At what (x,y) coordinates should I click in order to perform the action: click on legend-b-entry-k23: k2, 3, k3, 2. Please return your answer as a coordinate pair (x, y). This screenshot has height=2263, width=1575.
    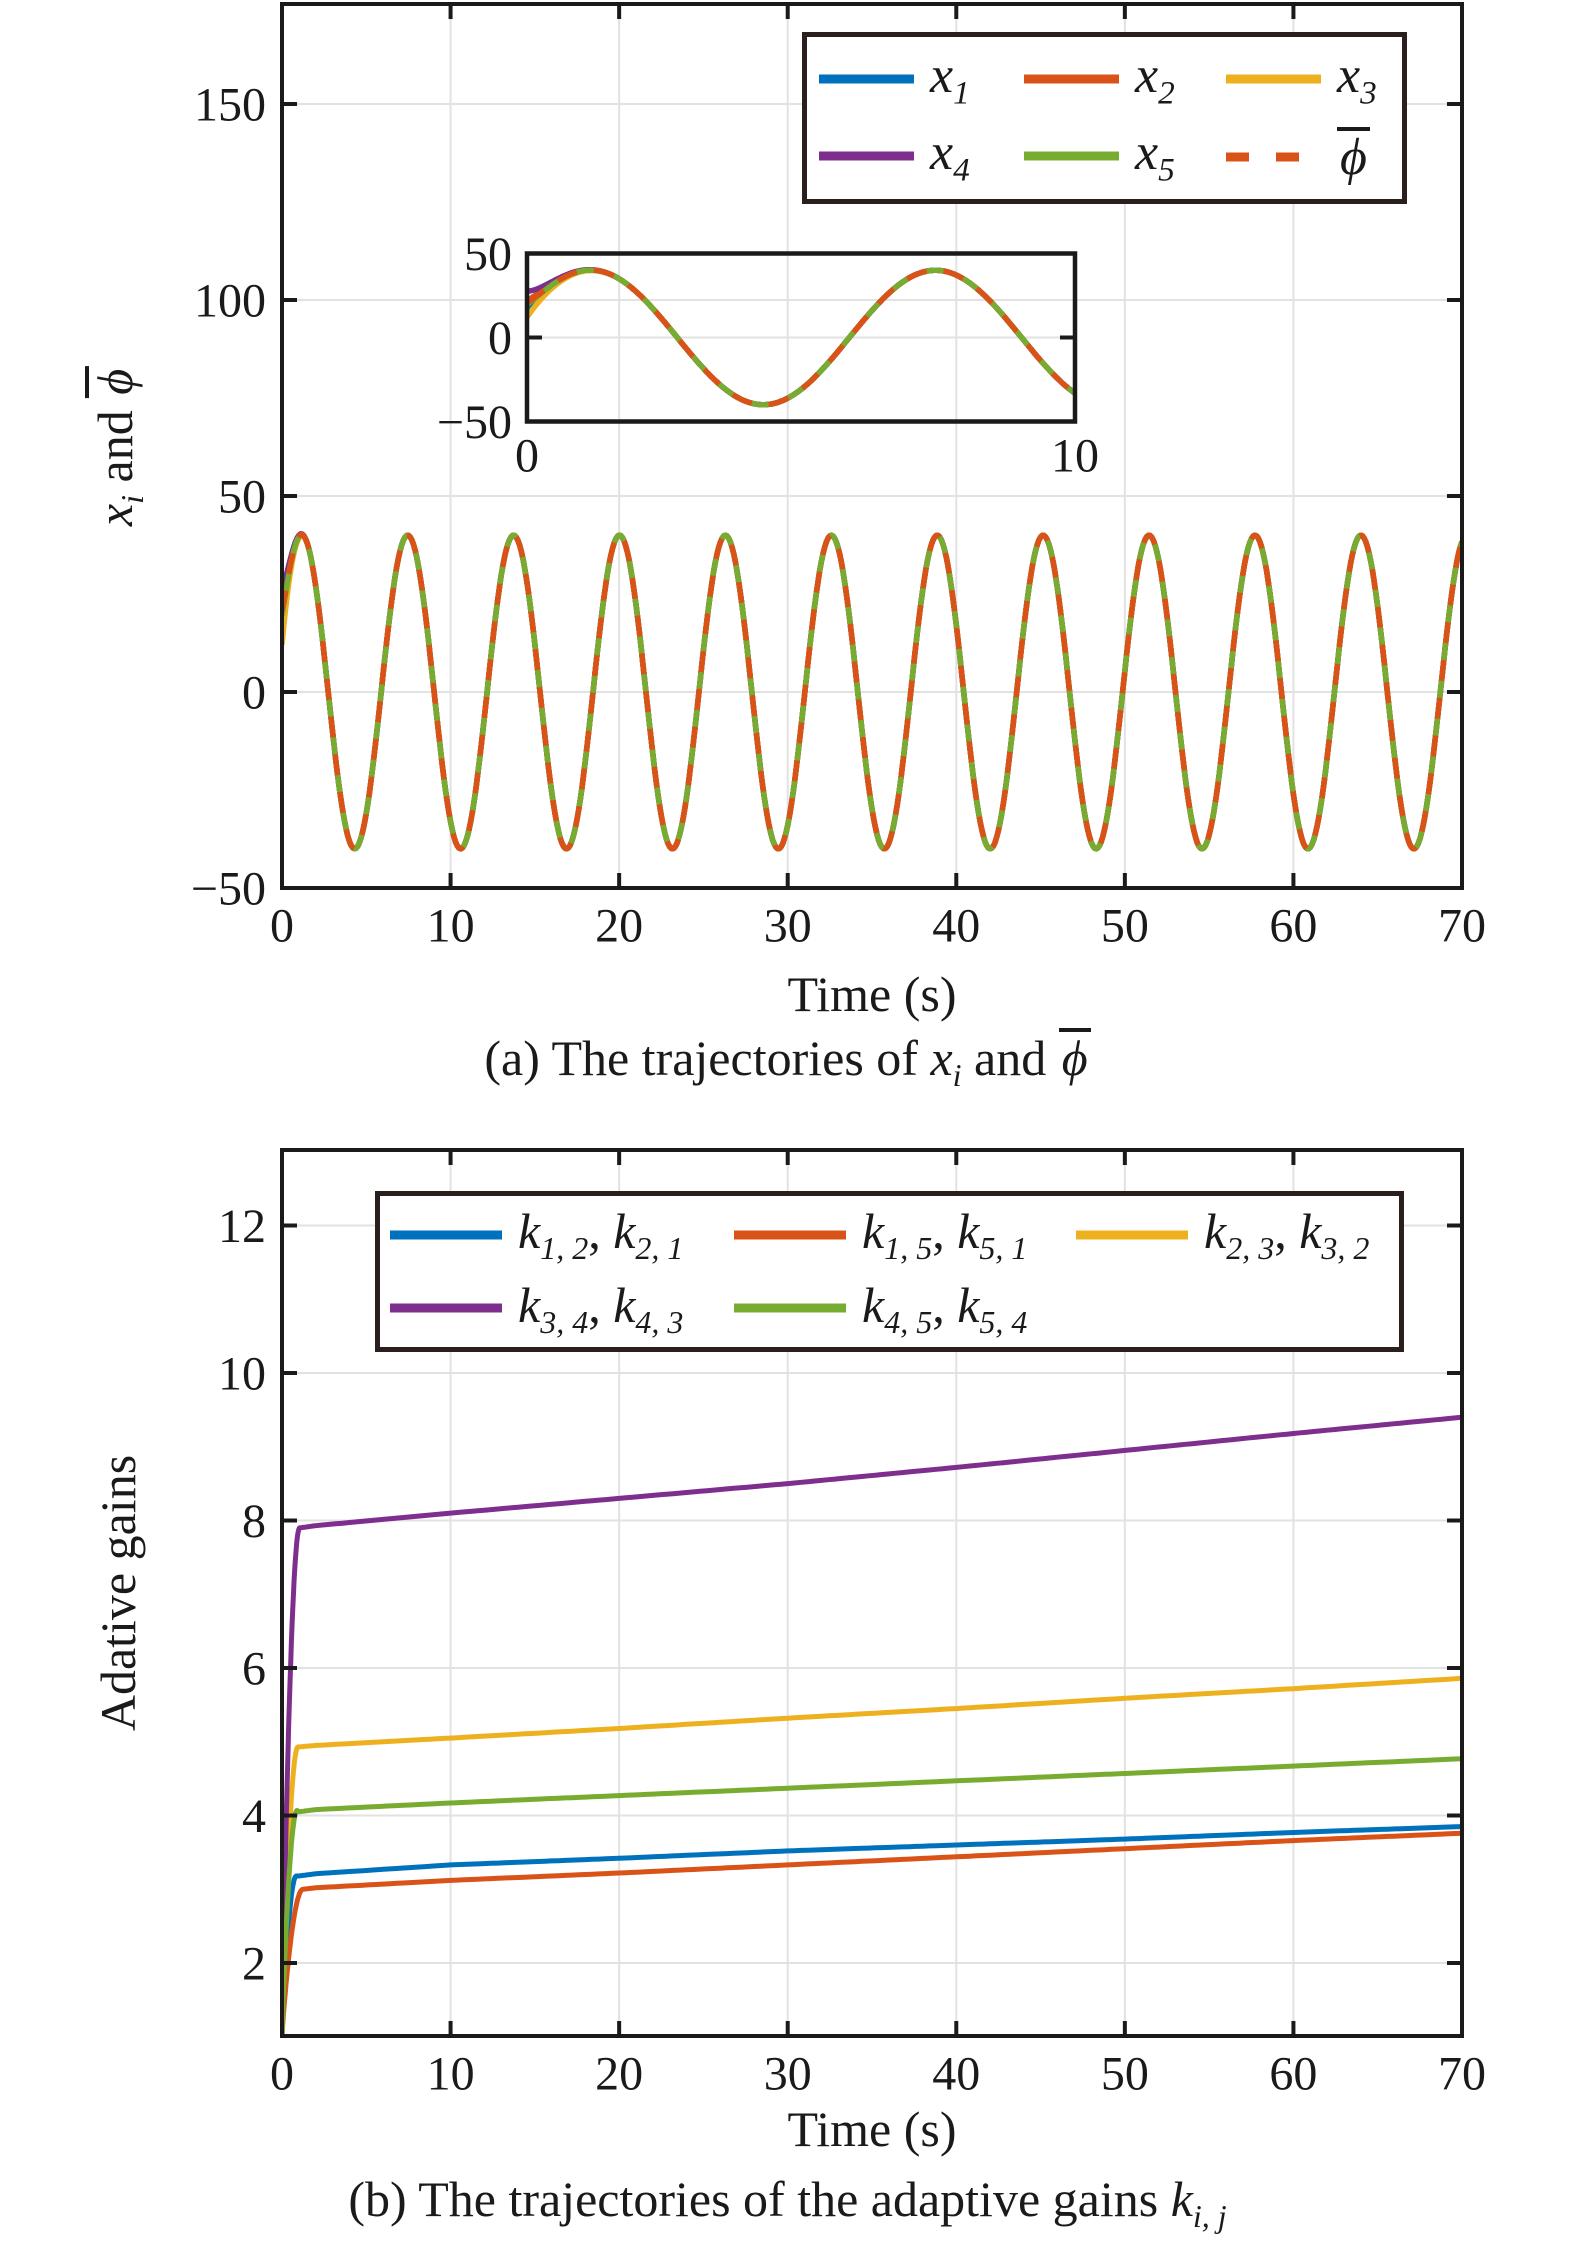
    Looking at the image, I should click on (1222, 1234).